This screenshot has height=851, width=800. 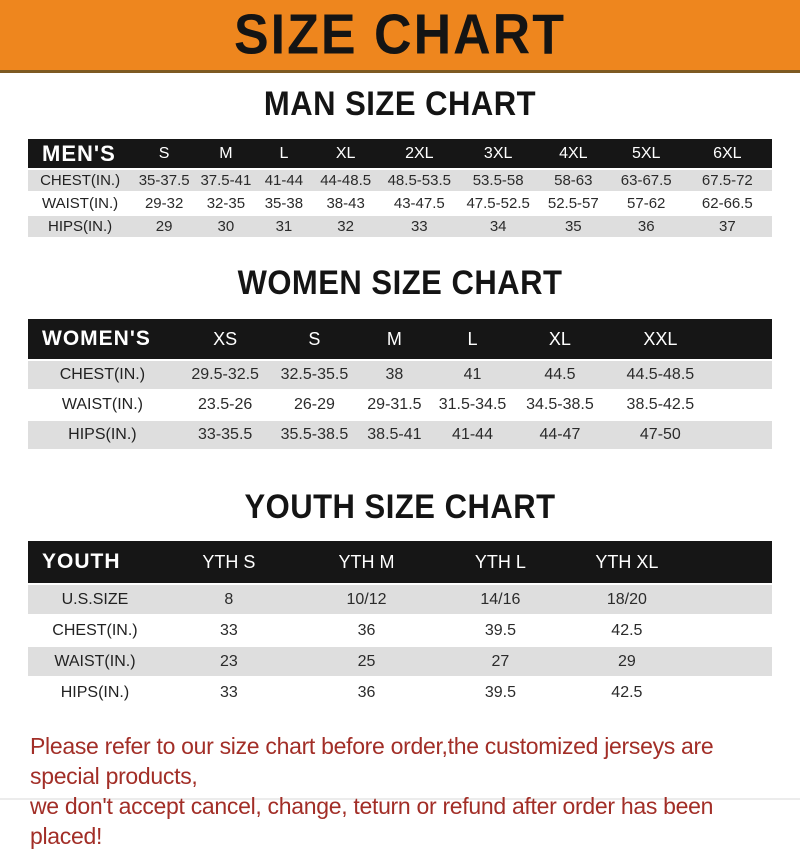 I want to click on size-value-cell: 27, so click(x=500, y=661).